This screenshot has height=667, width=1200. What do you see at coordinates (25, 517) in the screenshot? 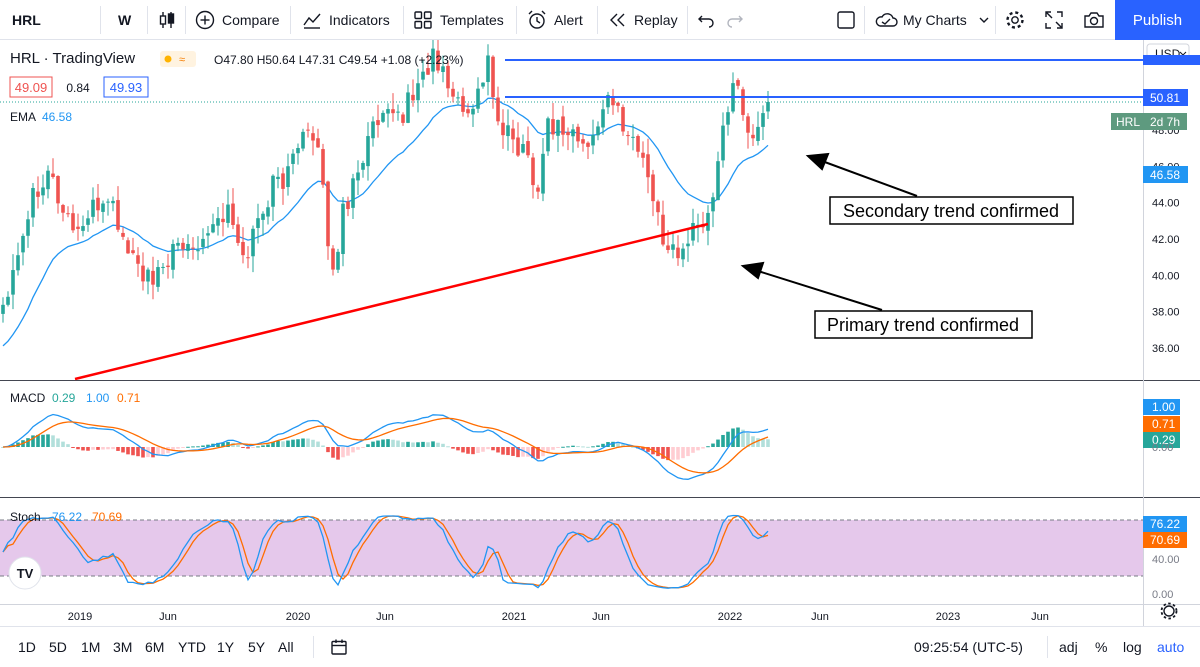
I see `stoch-legend-label: Stoch` at bounding box center [25, 517].